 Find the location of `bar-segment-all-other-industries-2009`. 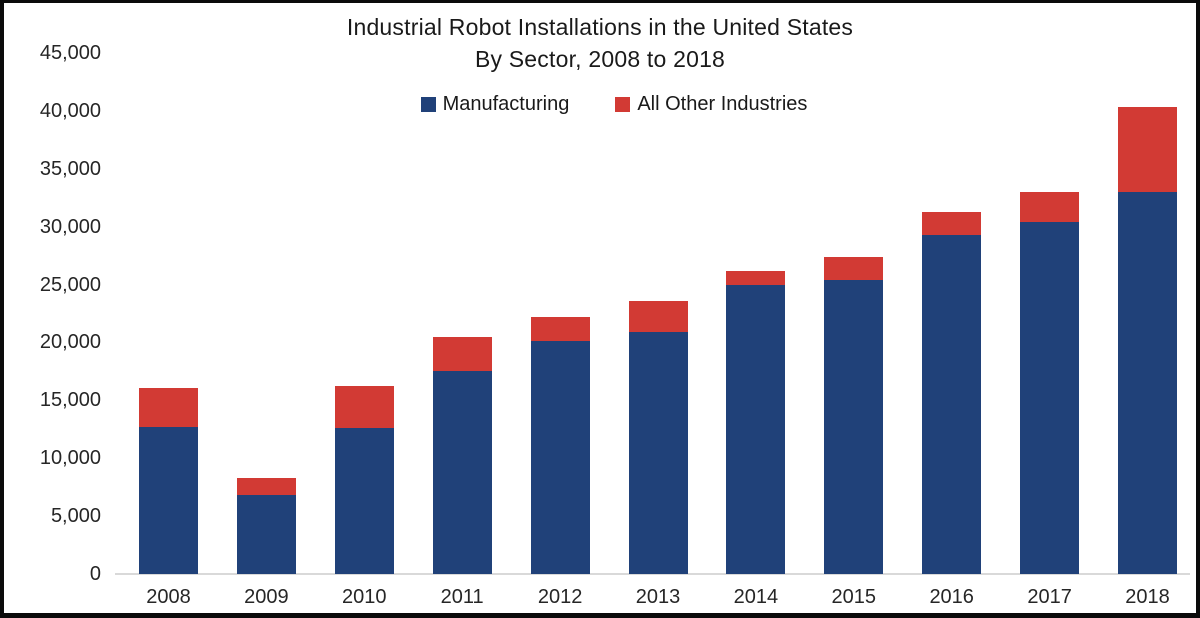

bar-segment-all-other-industries-2009 is located at coordinates (266, 486).